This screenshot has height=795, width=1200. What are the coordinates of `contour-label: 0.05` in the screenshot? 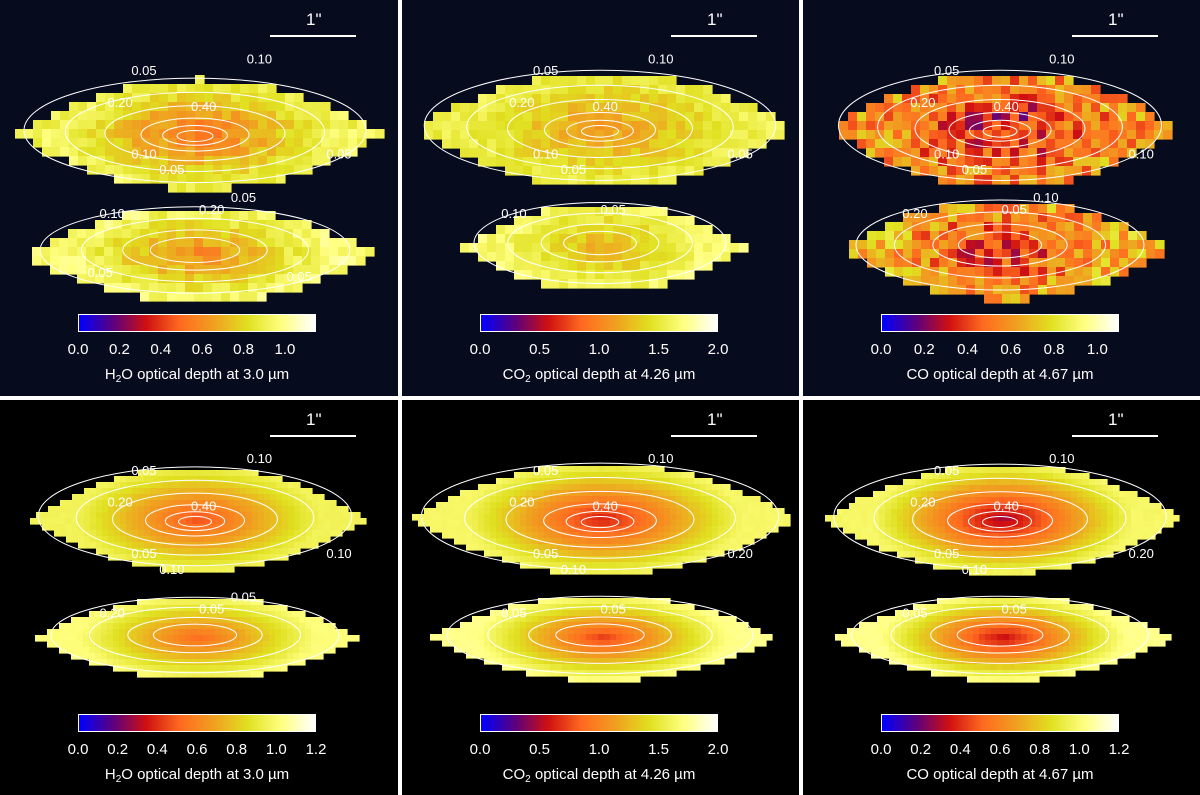 It's located at (740, 153).